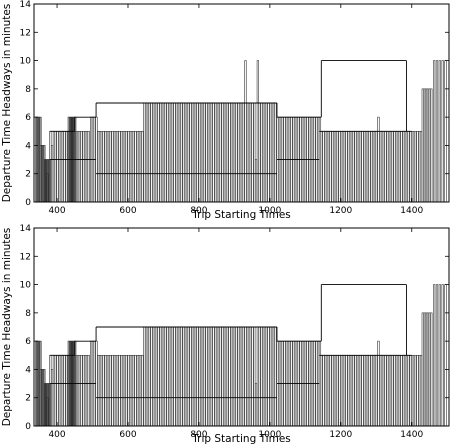 The width and height of the screenshot is (450, 448). Describe the element at coordinates (241, 439) in the screenshot. I see `x-axis-label: Trip Starting Times` at that location.